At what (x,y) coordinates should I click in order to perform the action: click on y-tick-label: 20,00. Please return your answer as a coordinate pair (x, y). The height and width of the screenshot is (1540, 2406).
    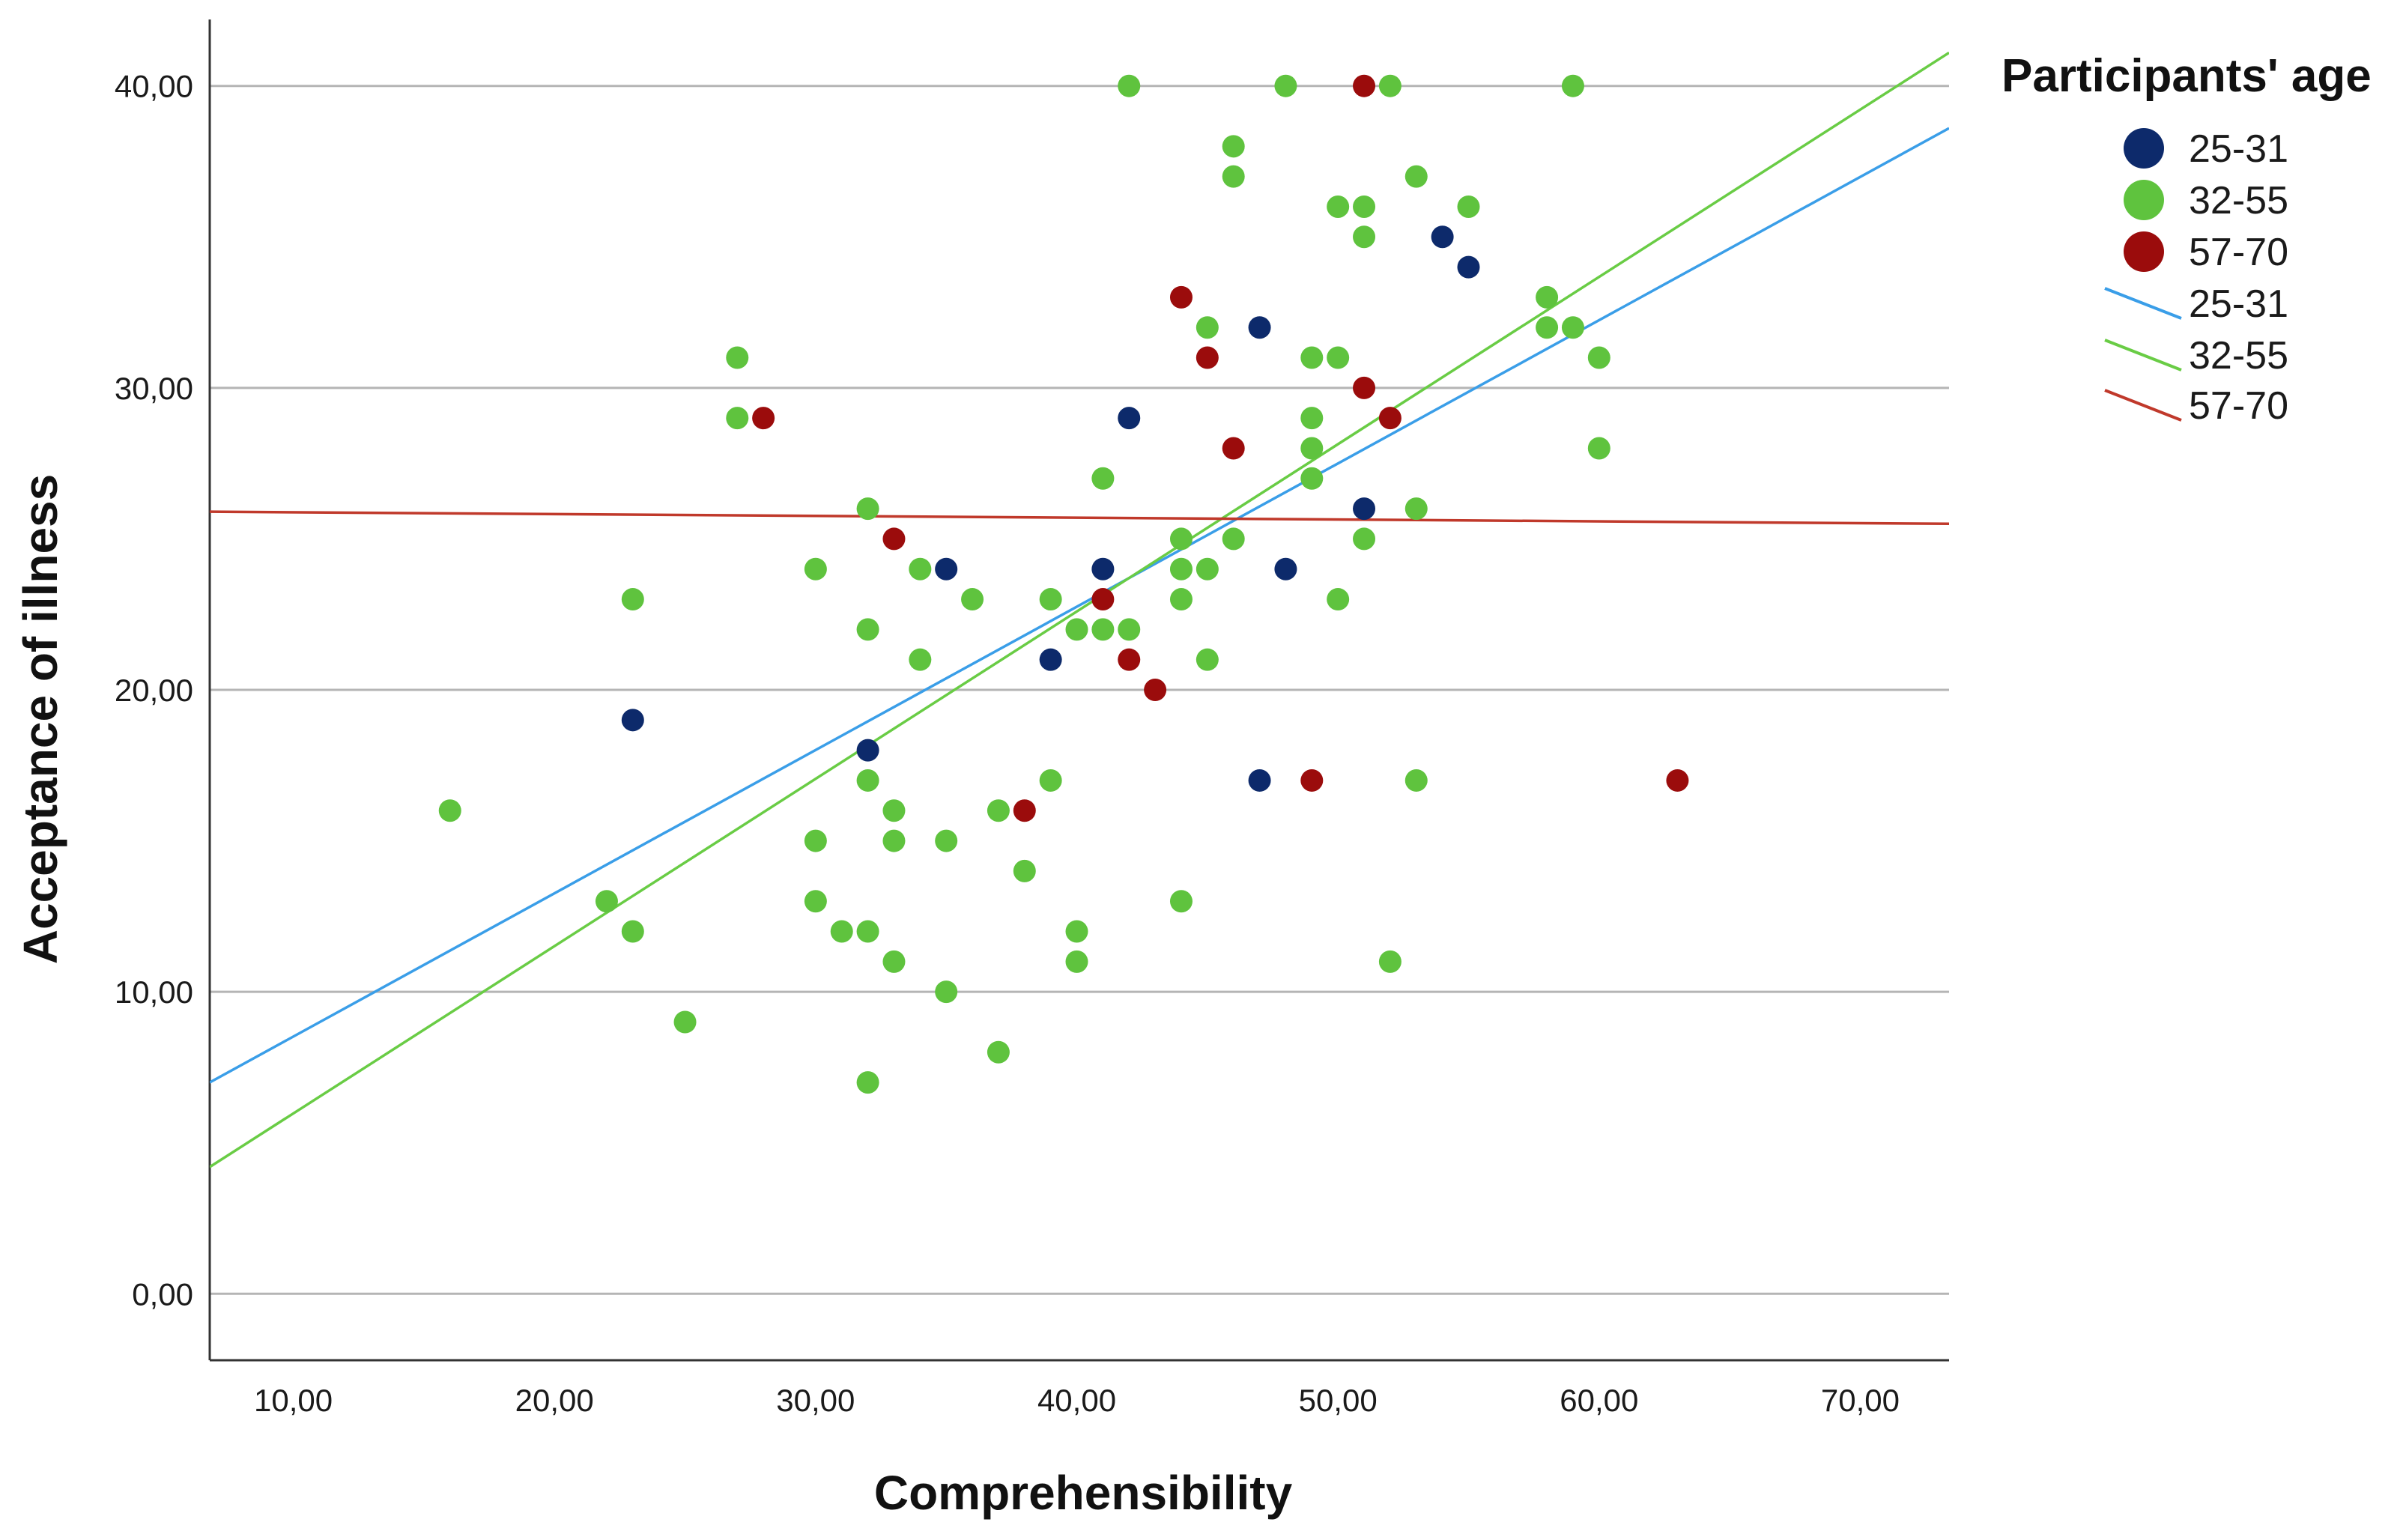
    Looking at the image, I should click on (154, 690).